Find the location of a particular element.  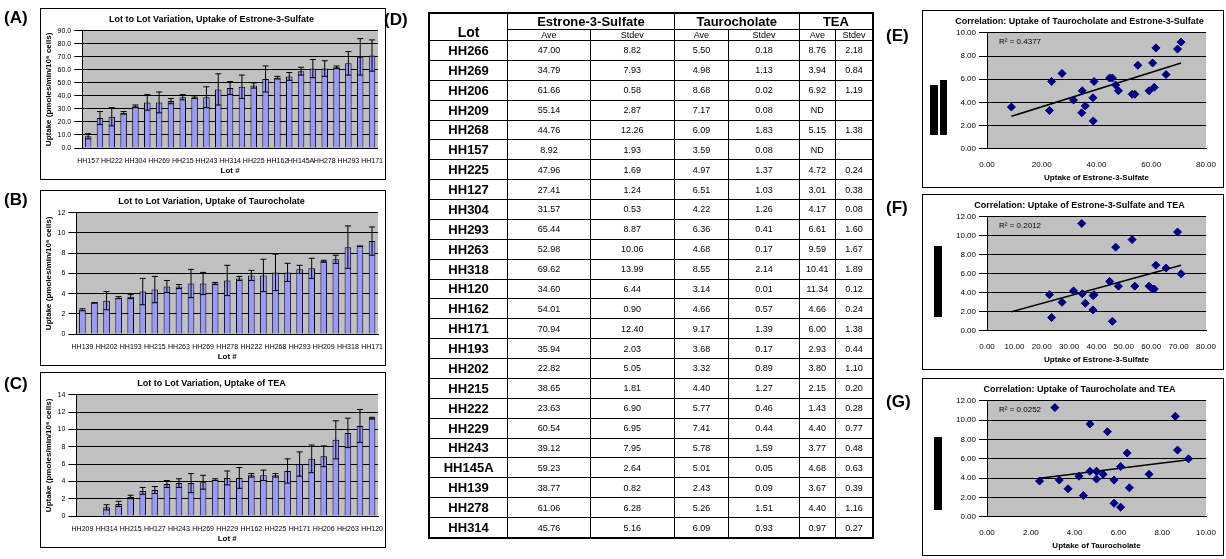

data-label: 2.43 is located at coordinates (701, 487).